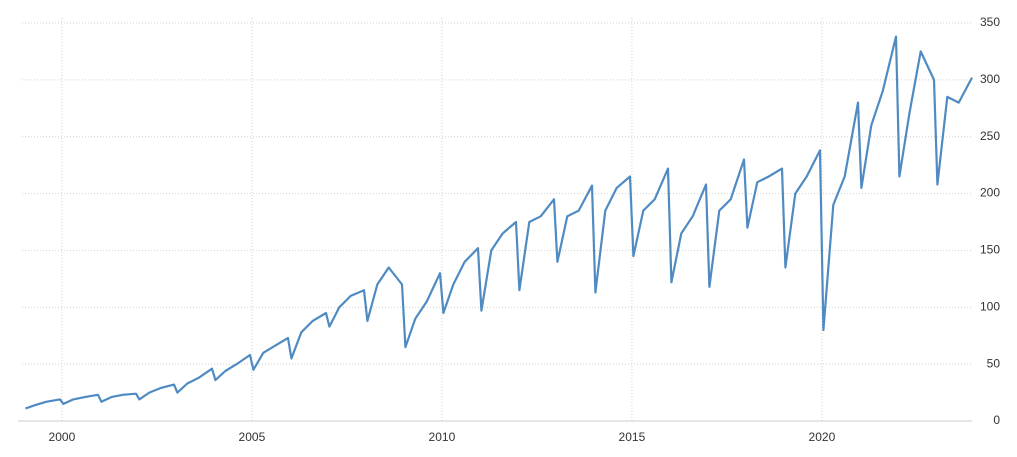 The image size is (1017, 457). What do you see at coordinates (990, 79) in the screenshot?
I see `y-tick-label: 300` at bounding box center [990, 79].